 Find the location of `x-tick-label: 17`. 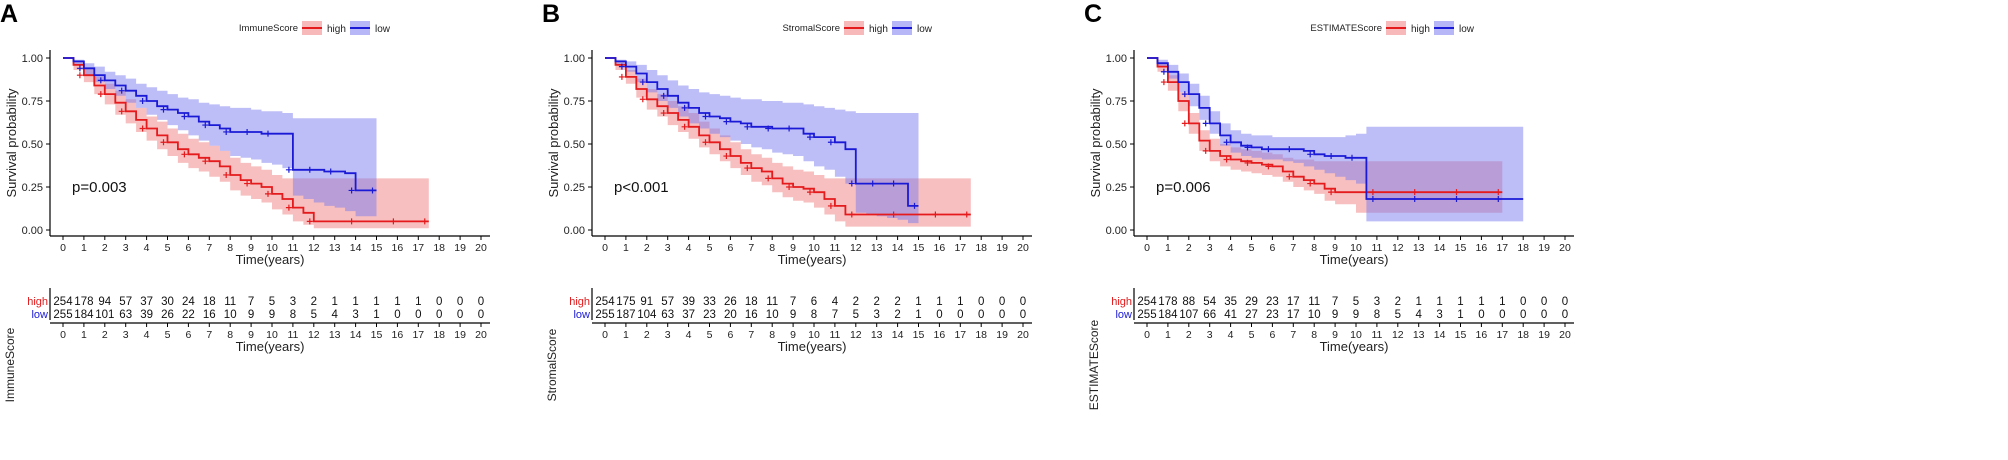

x-tick-label: 17 is located at coordinates (1502, 248).